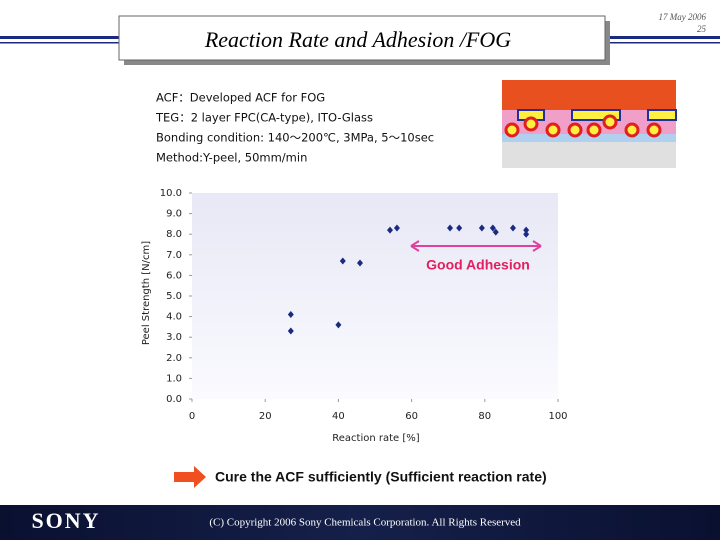  I want to click on y-tick-label: 8.0, so click(174, 234).